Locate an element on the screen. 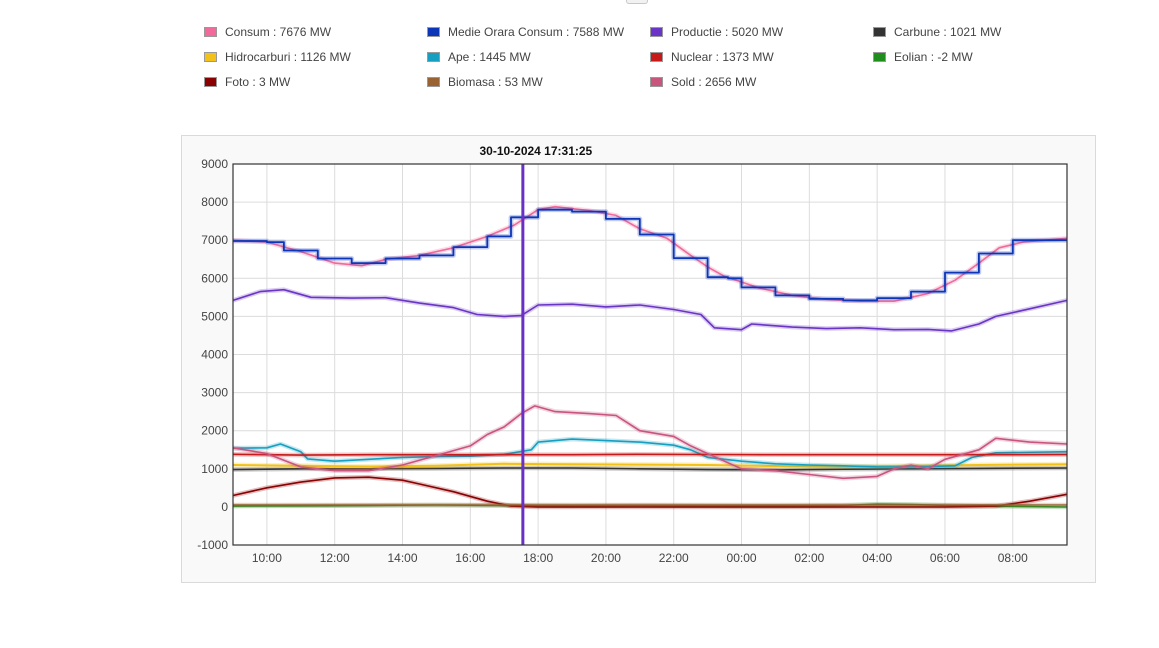  x-tick-label: 22:00 is located at coordinates (674, 558).